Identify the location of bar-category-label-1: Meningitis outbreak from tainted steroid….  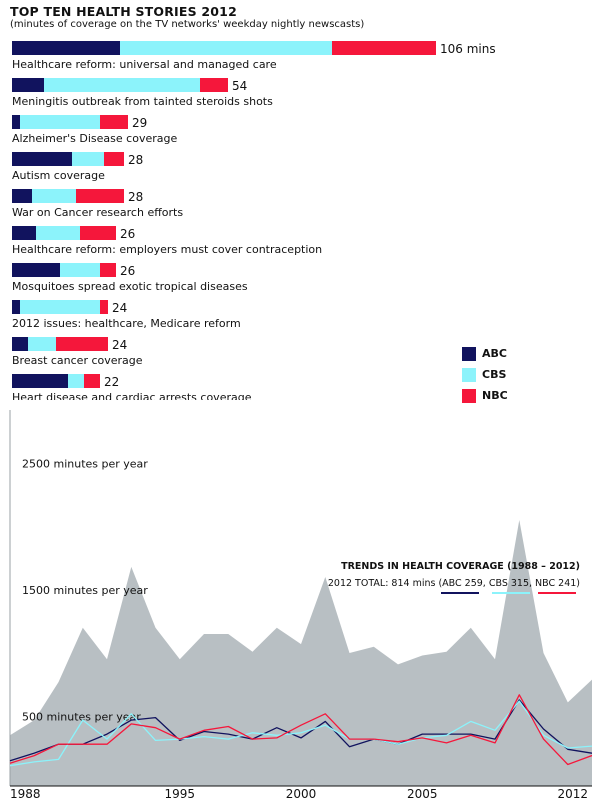
(142, 101).